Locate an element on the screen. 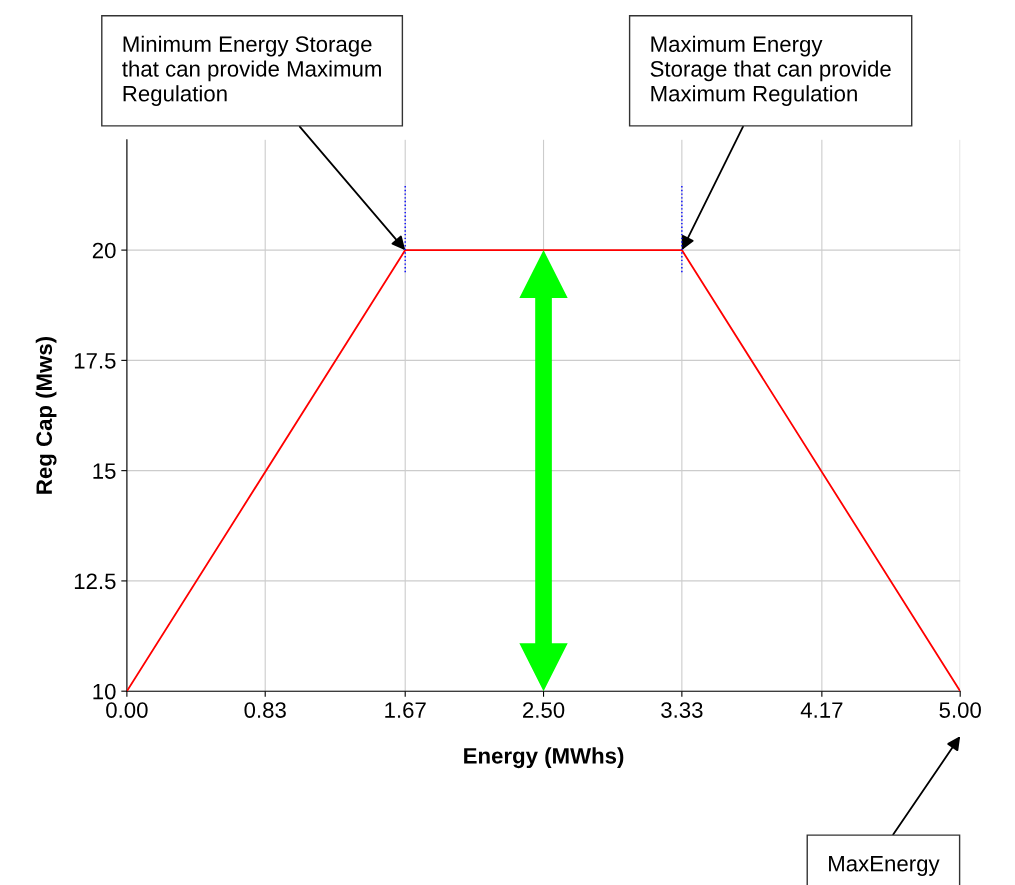 The height and width of the screenshot is (885, 1015). y-axis-title: Reg Cap (Mws) is located at coordinates (46, 415).